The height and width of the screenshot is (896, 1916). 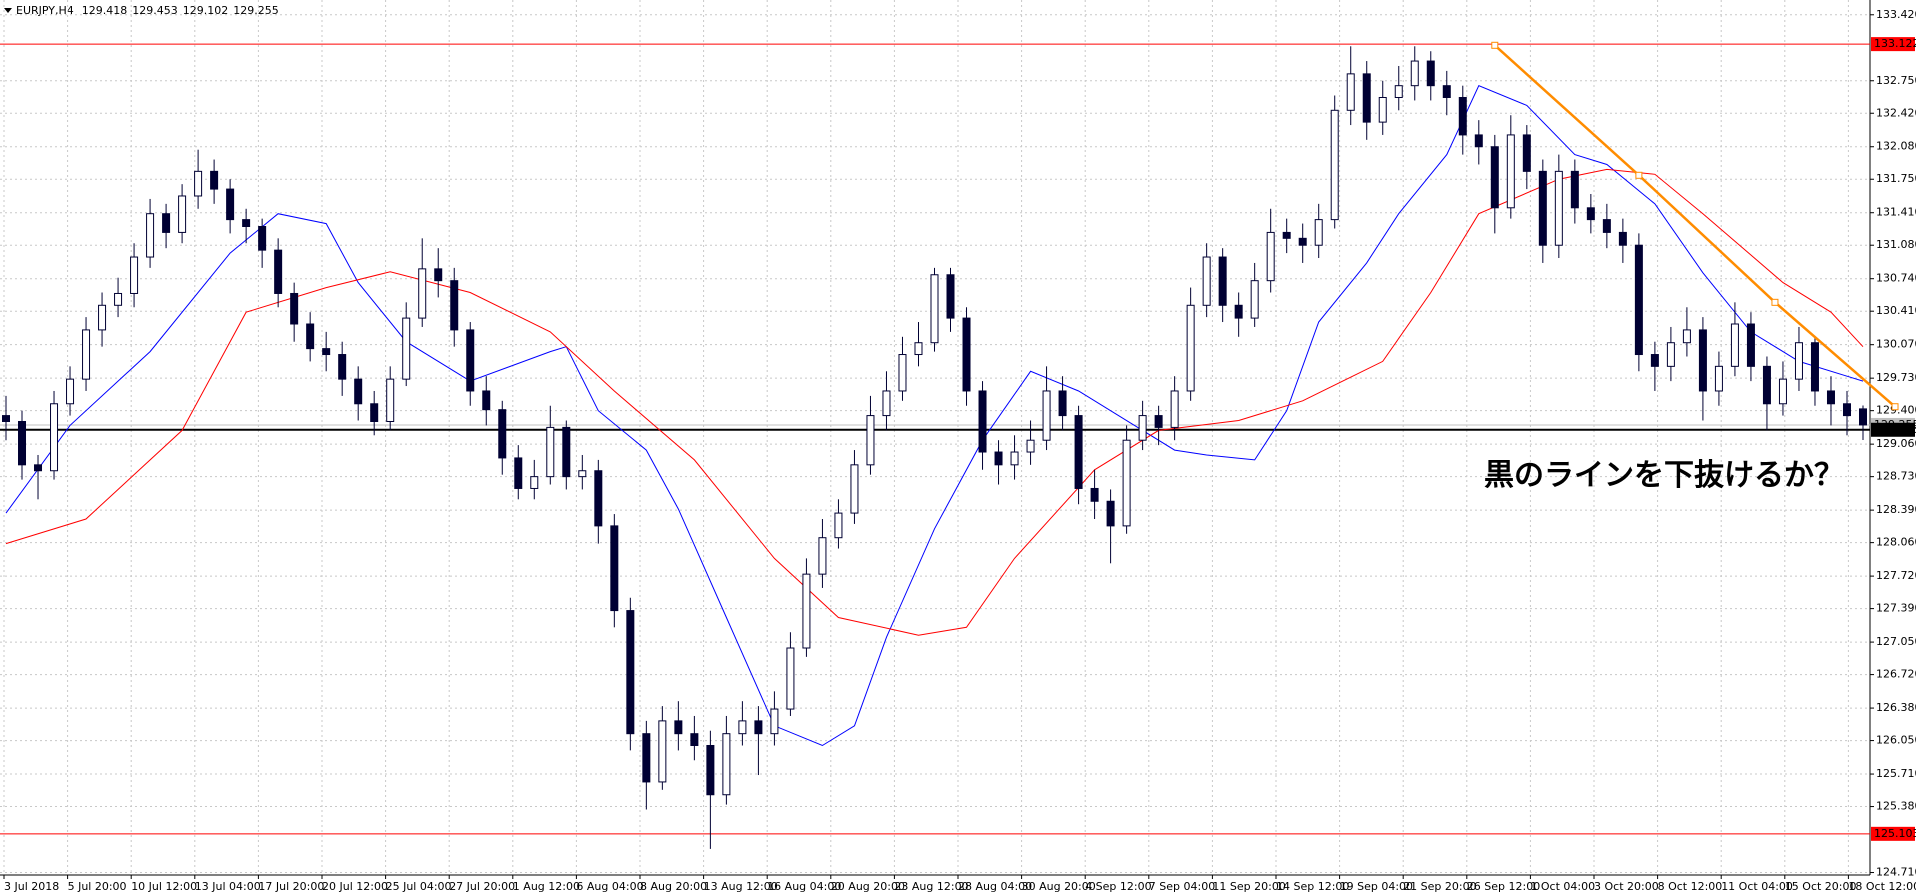 I want to click on y-tick-label: 125.380, so click(x=1896, y=806).